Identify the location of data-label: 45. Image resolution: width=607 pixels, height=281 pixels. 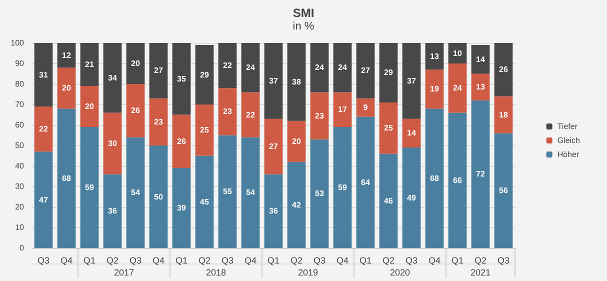
(205, 201).